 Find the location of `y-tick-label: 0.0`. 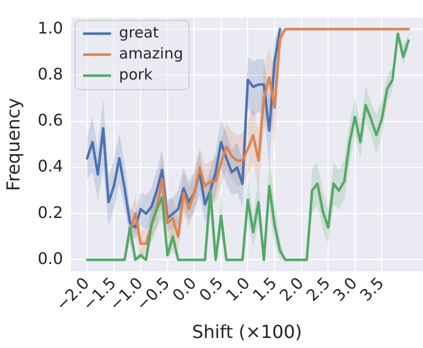

y-tick-label: 0.0 is located at coordinates (51, 258).